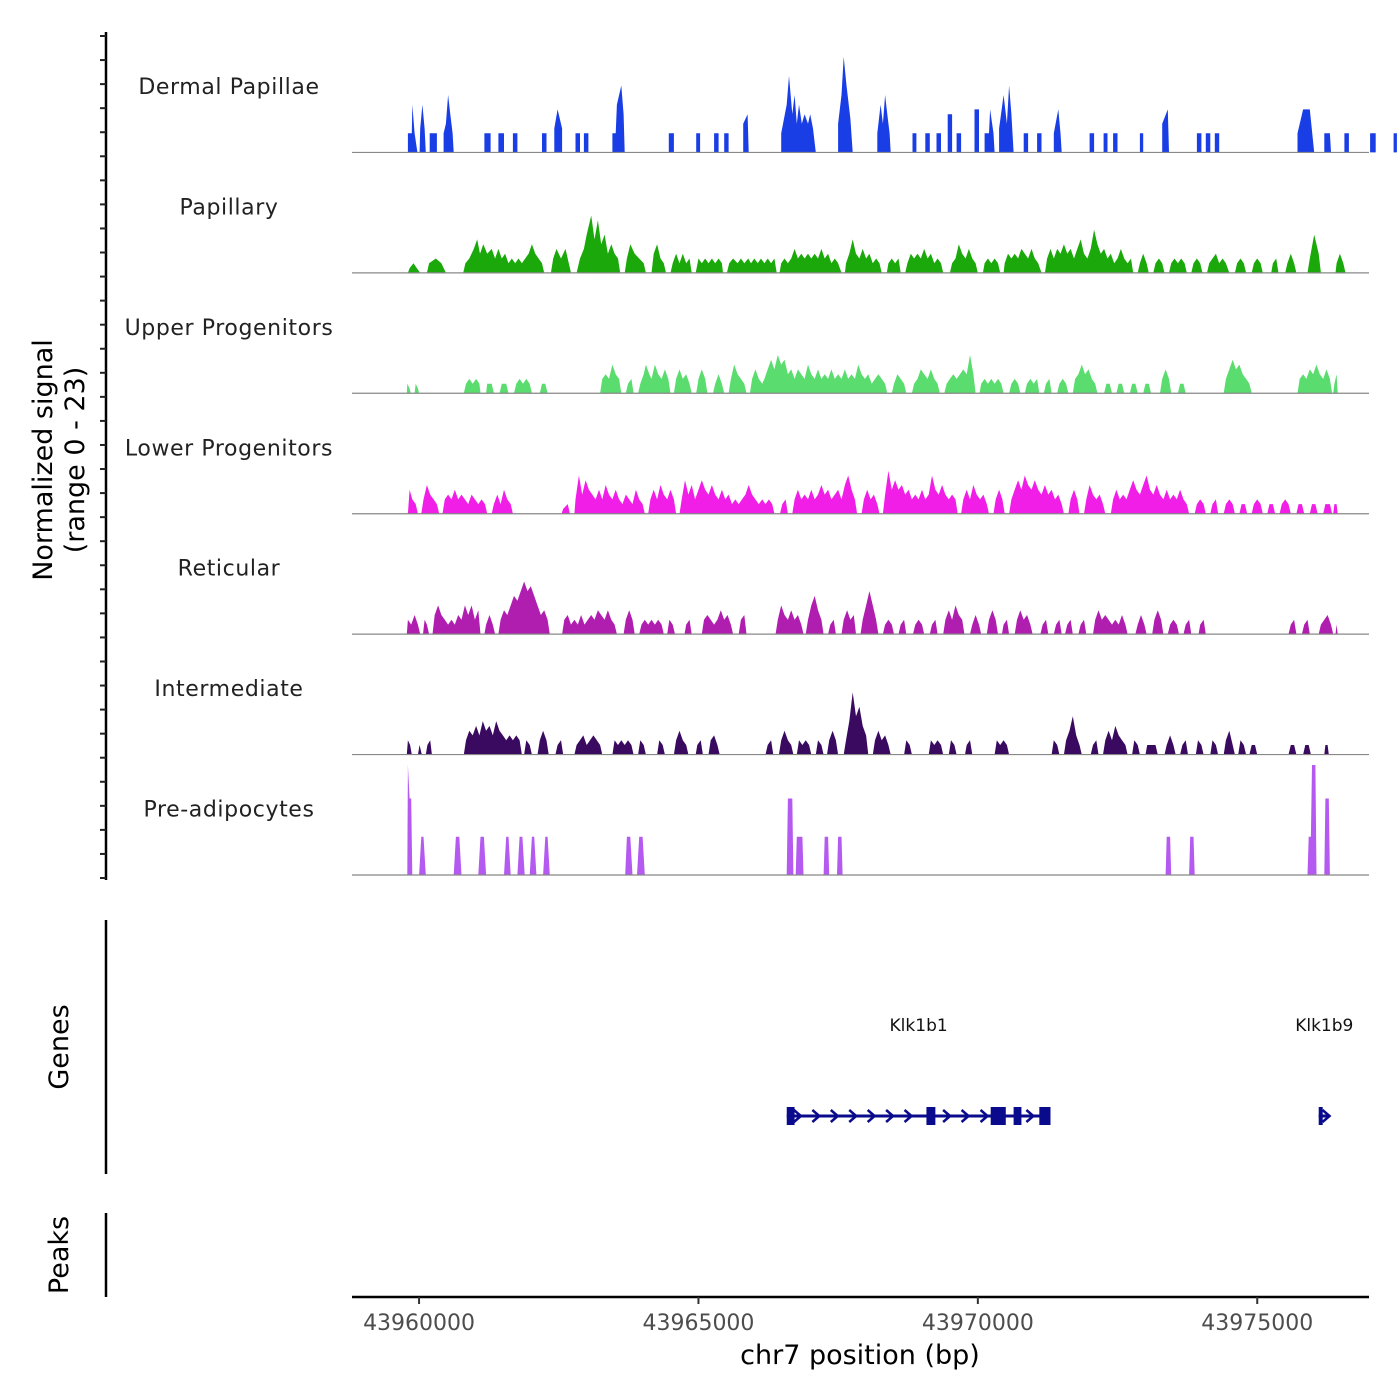 The width and height of the screenshot is (1400, 1400). What do you see at coordinates (75, 460) in the screenshot?
I see `coverage-y-label-line2: (range 0 - 23)` at bounding box center [75, 460].